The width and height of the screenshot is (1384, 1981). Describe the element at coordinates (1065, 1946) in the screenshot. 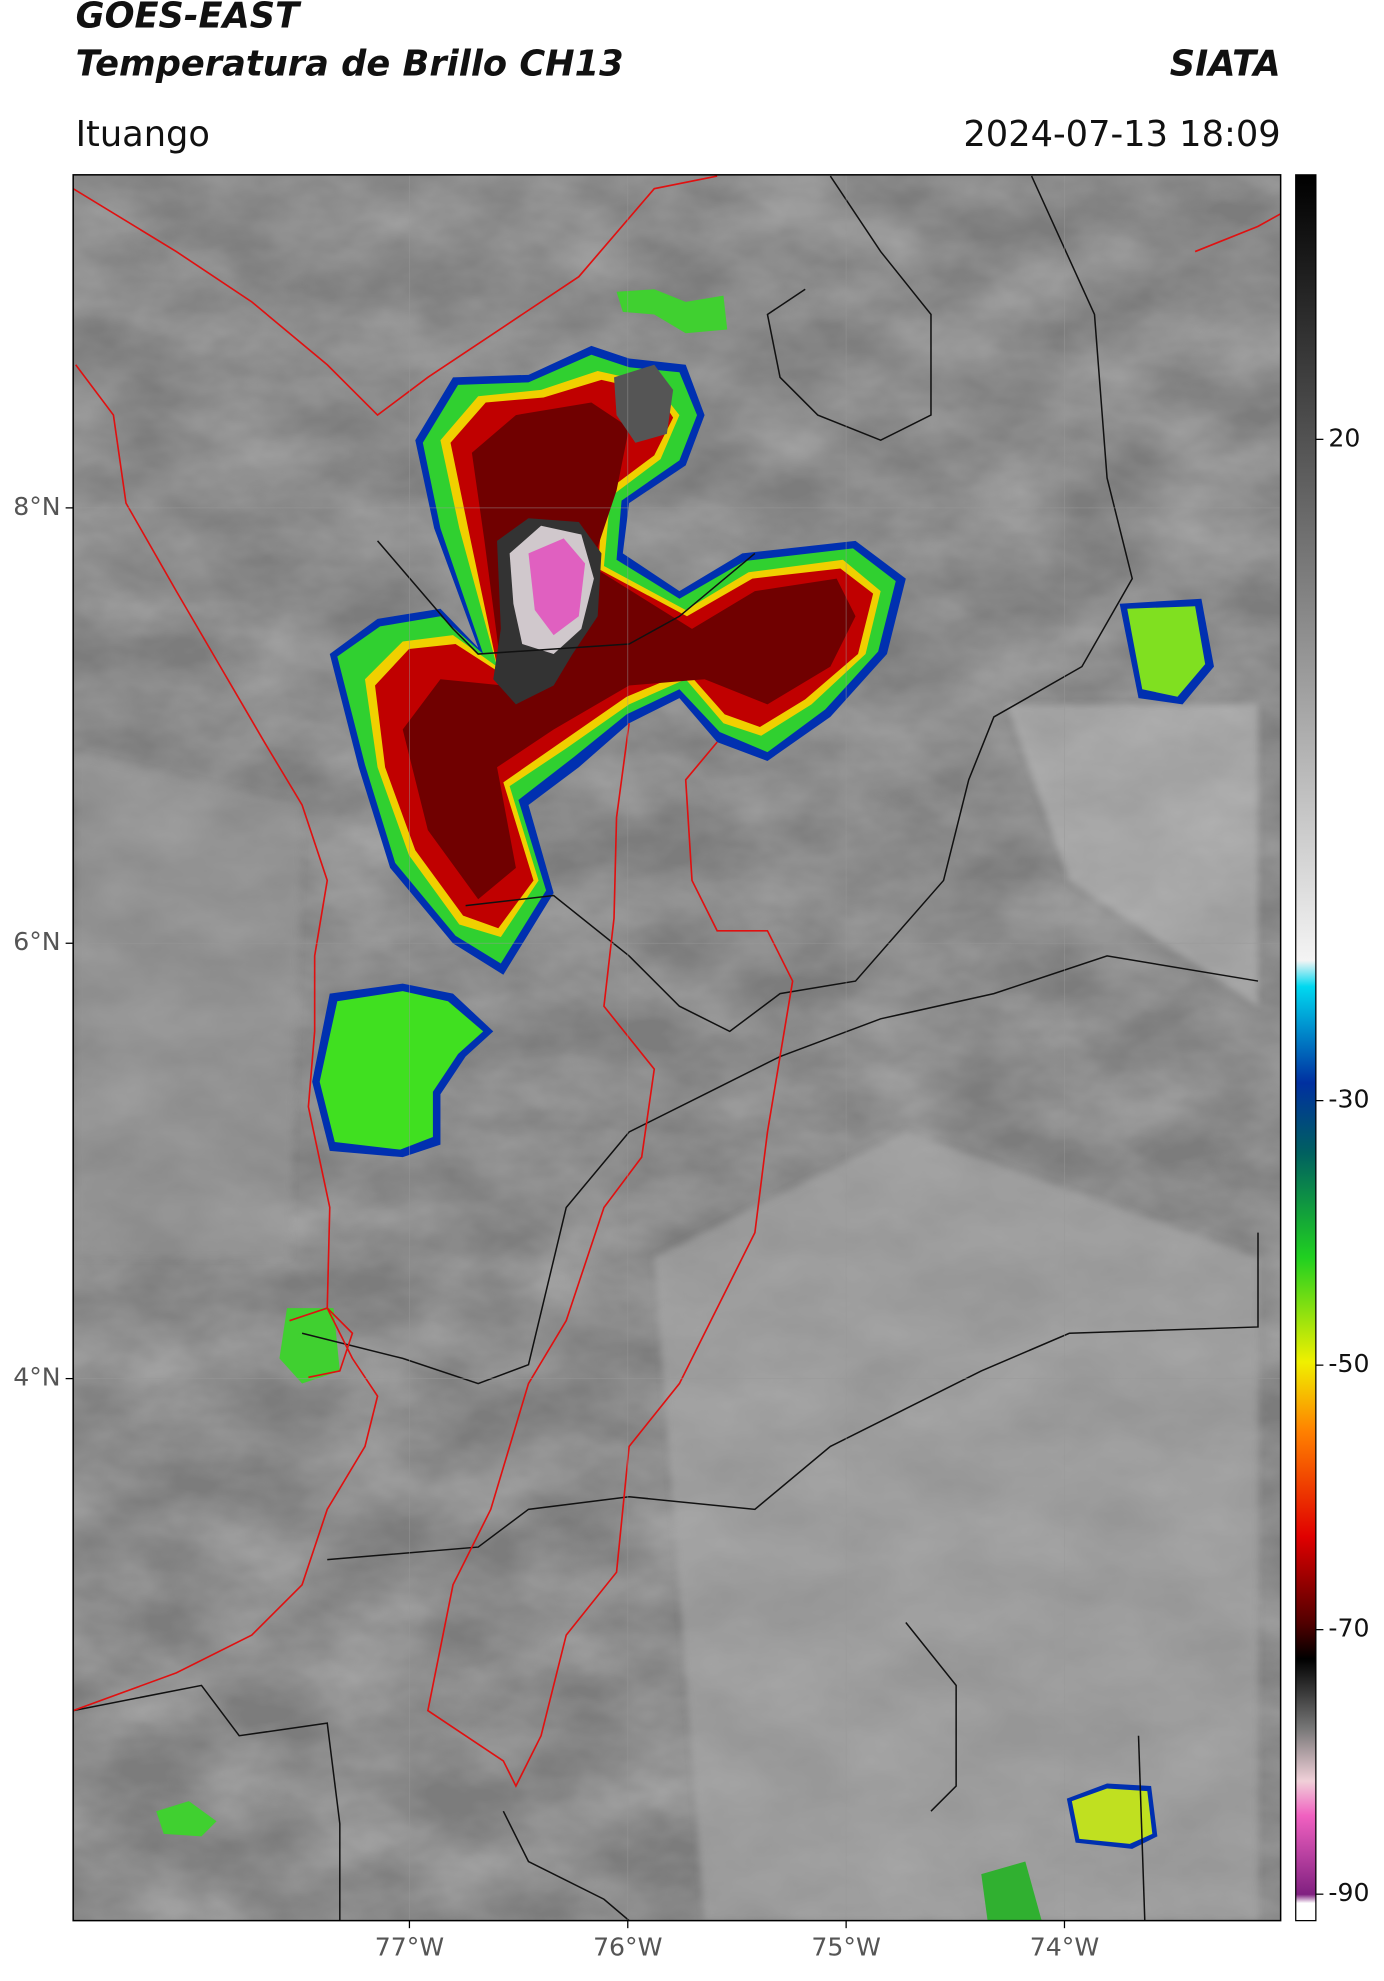

I see `x-tick-label: 74°W` at that location.